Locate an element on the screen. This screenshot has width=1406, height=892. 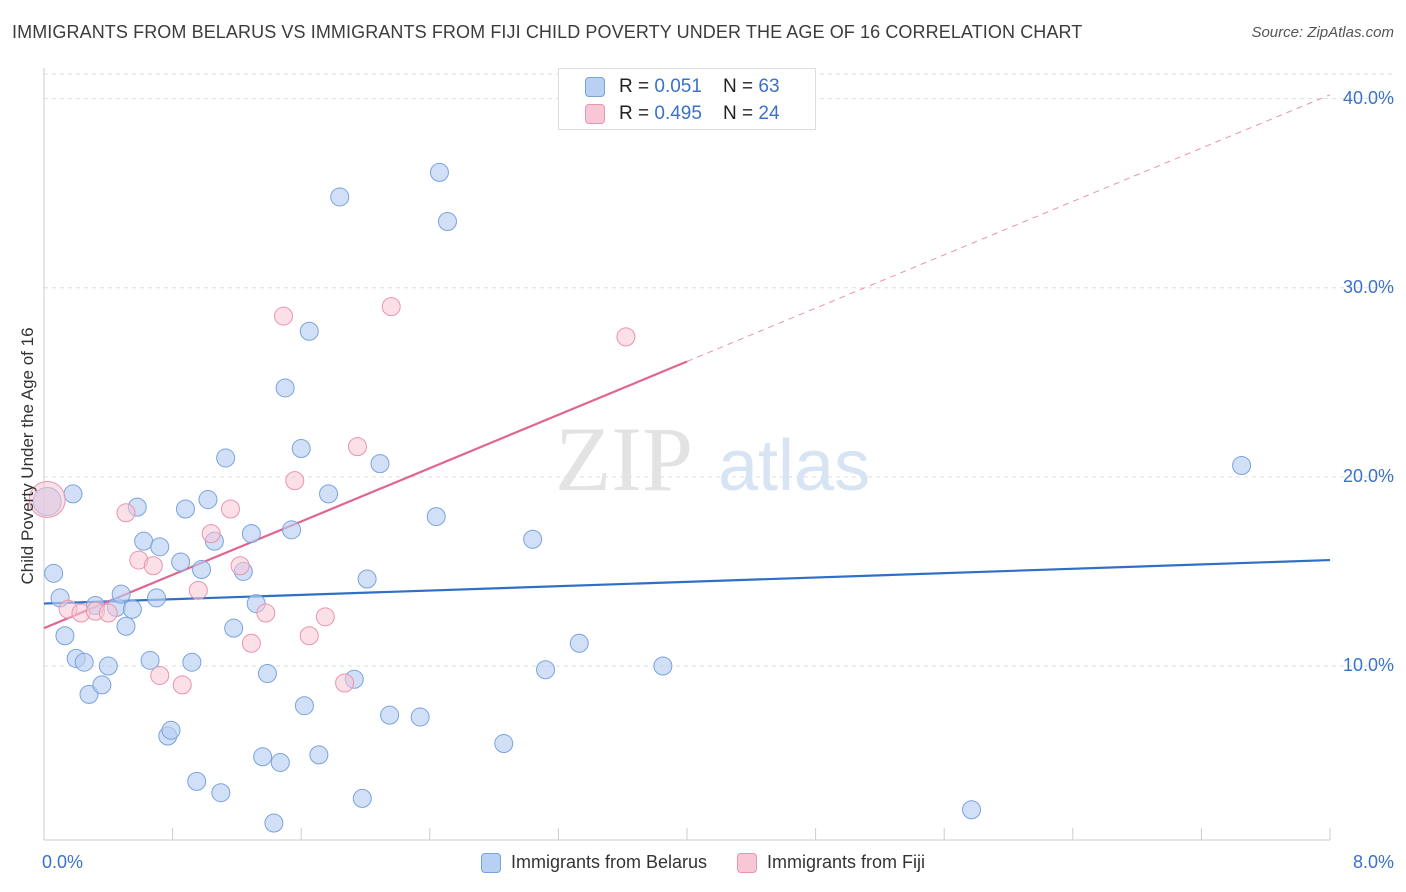
watermark-zip: ZIP is located at coordinates (624, 459).